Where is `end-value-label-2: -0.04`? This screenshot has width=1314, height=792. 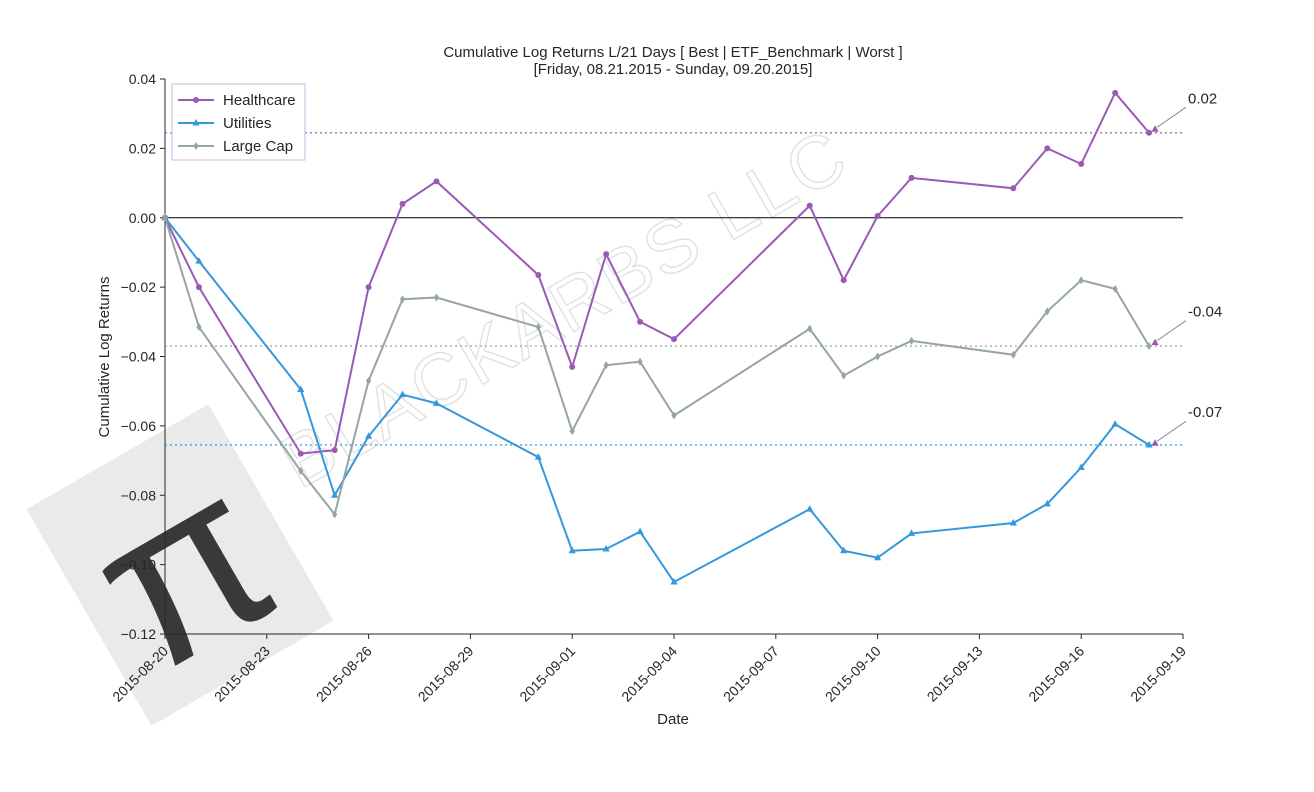 end-value-label-2: -0.04 is located at coordinates (1205, 312).